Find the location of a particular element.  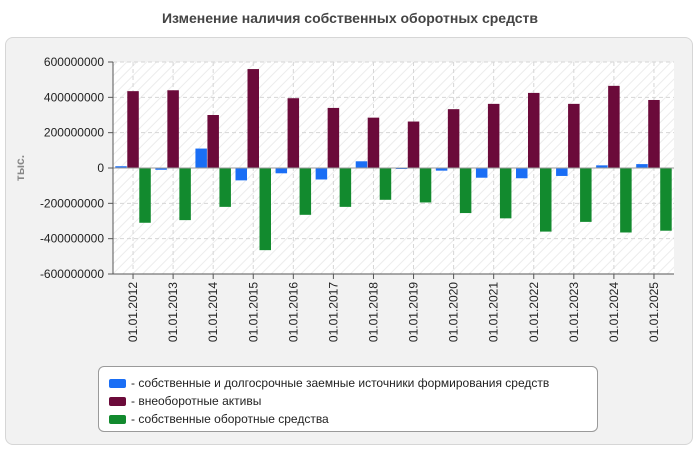

bar-series1-01.01.2012 is located at coordinates (121, 167).